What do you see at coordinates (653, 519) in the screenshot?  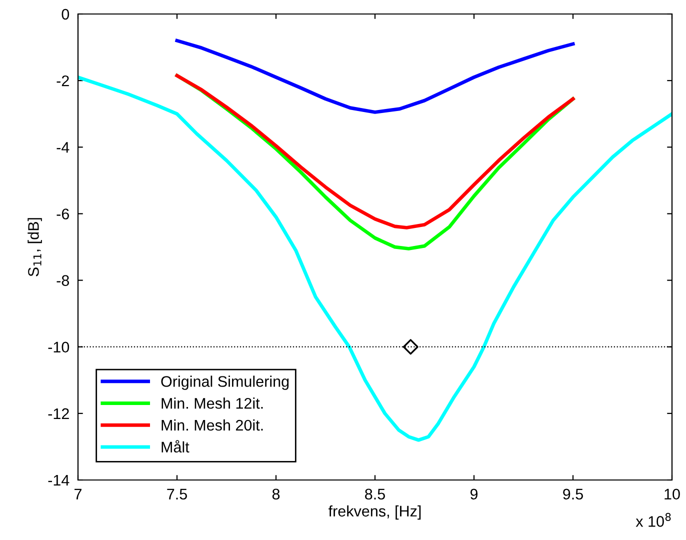 I see `text: x 10$^{8}$` at bounding box center [653, 519].